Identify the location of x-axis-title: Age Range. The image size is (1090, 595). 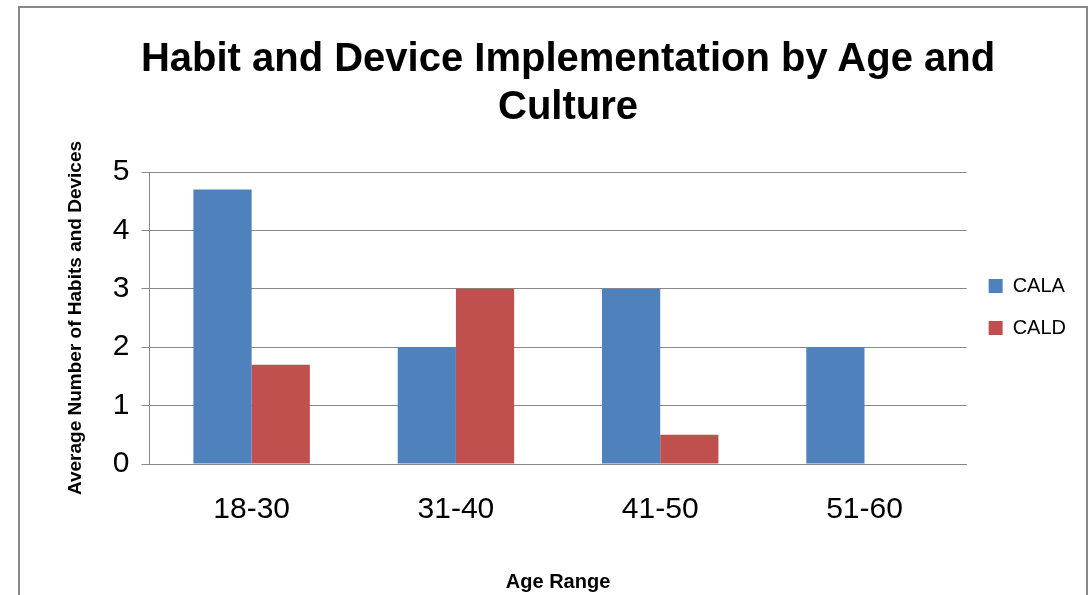
(558, 580).